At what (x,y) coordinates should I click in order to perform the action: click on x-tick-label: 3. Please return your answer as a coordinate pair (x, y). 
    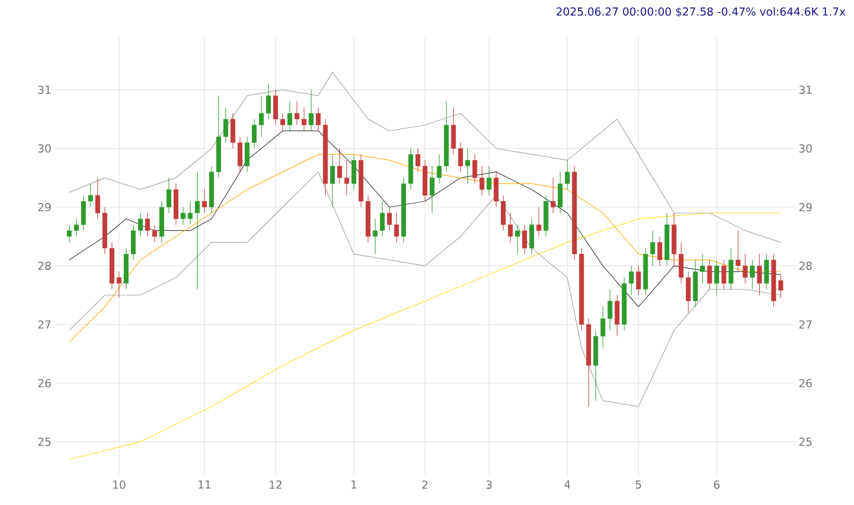
    Looking at the image, I should click on (489, 484).